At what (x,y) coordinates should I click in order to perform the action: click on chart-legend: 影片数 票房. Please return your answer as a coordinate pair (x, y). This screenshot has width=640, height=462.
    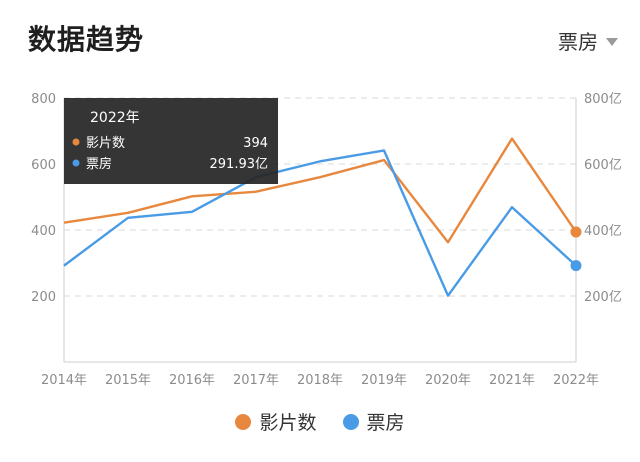
    Looking at the image, I should click on (320, 421).